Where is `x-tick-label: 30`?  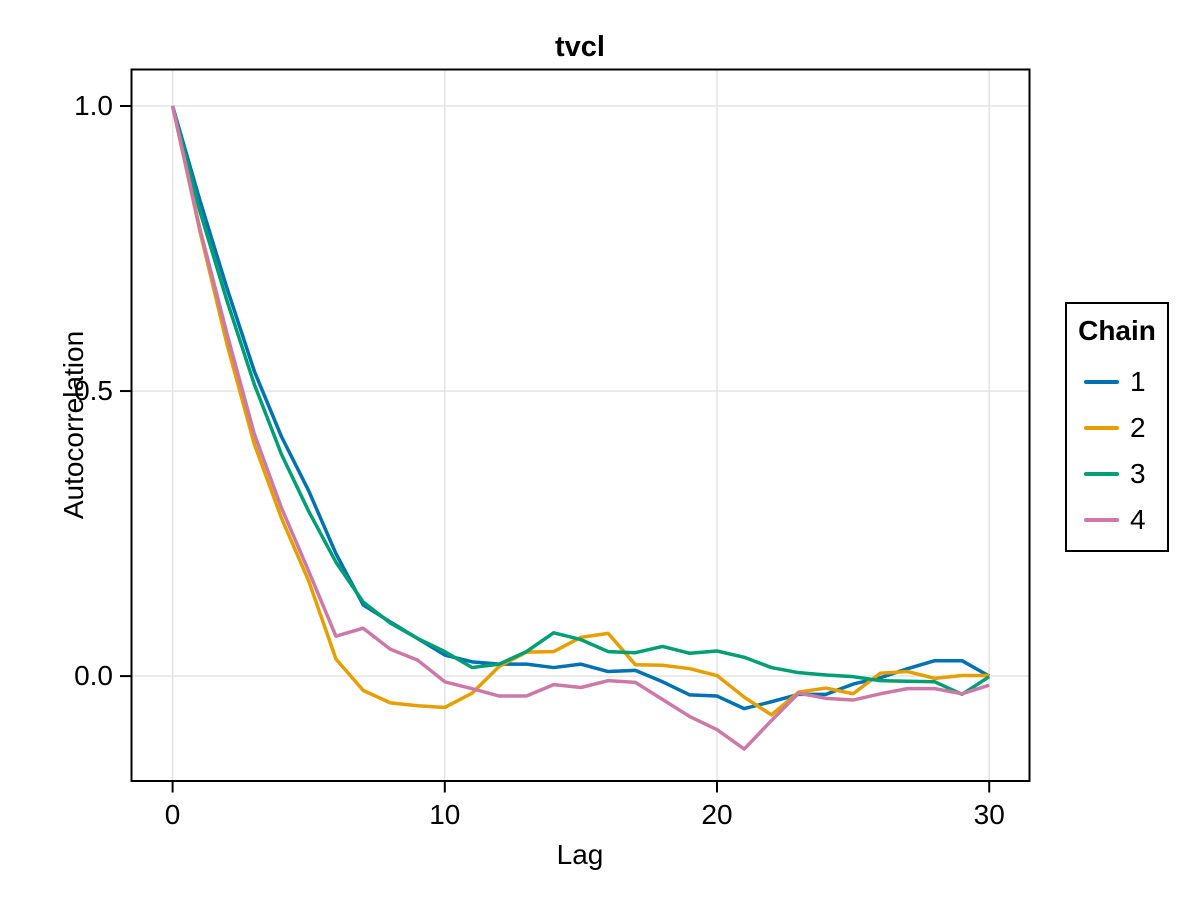
x-tick-label: 30 is located at coordinates (989, 814).